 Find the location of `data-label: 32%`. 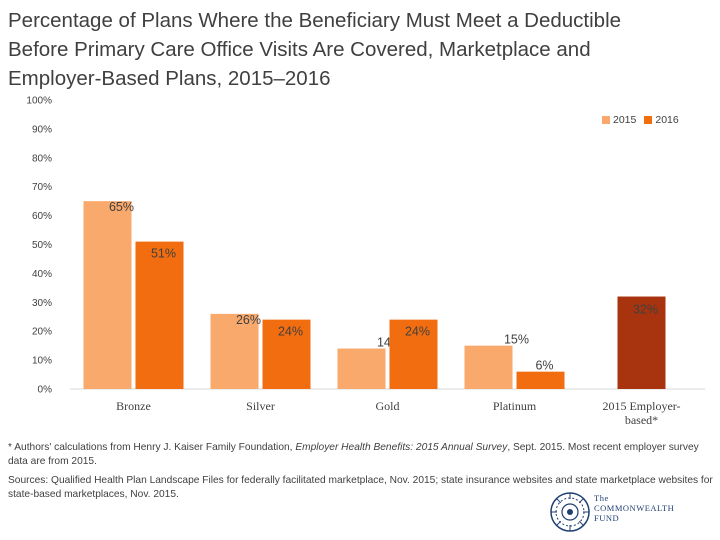

data-label: 32% is located at coordinates (645, 310).